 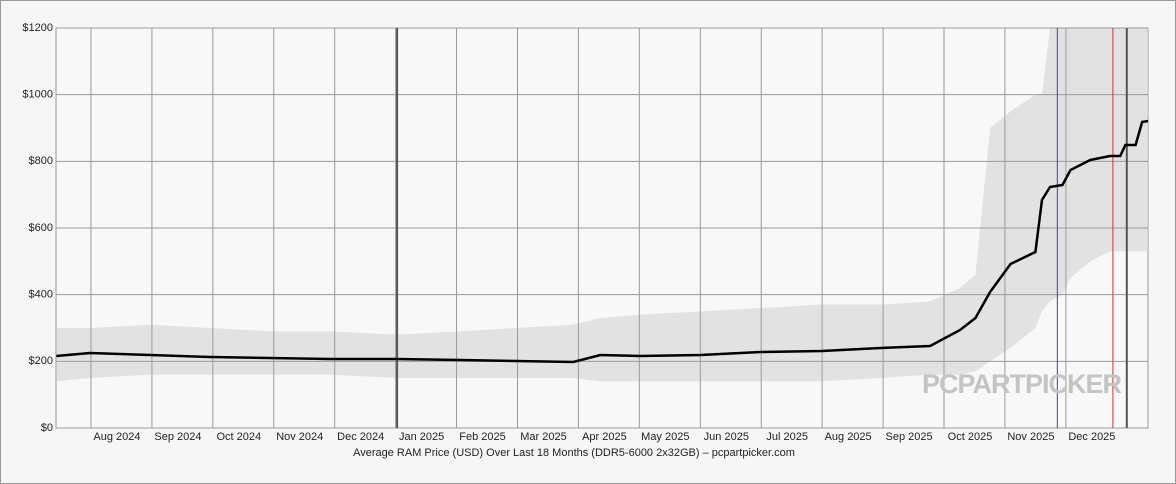 I want to click on x-tick-label: Sep 2024, so click(x=177, y=437).